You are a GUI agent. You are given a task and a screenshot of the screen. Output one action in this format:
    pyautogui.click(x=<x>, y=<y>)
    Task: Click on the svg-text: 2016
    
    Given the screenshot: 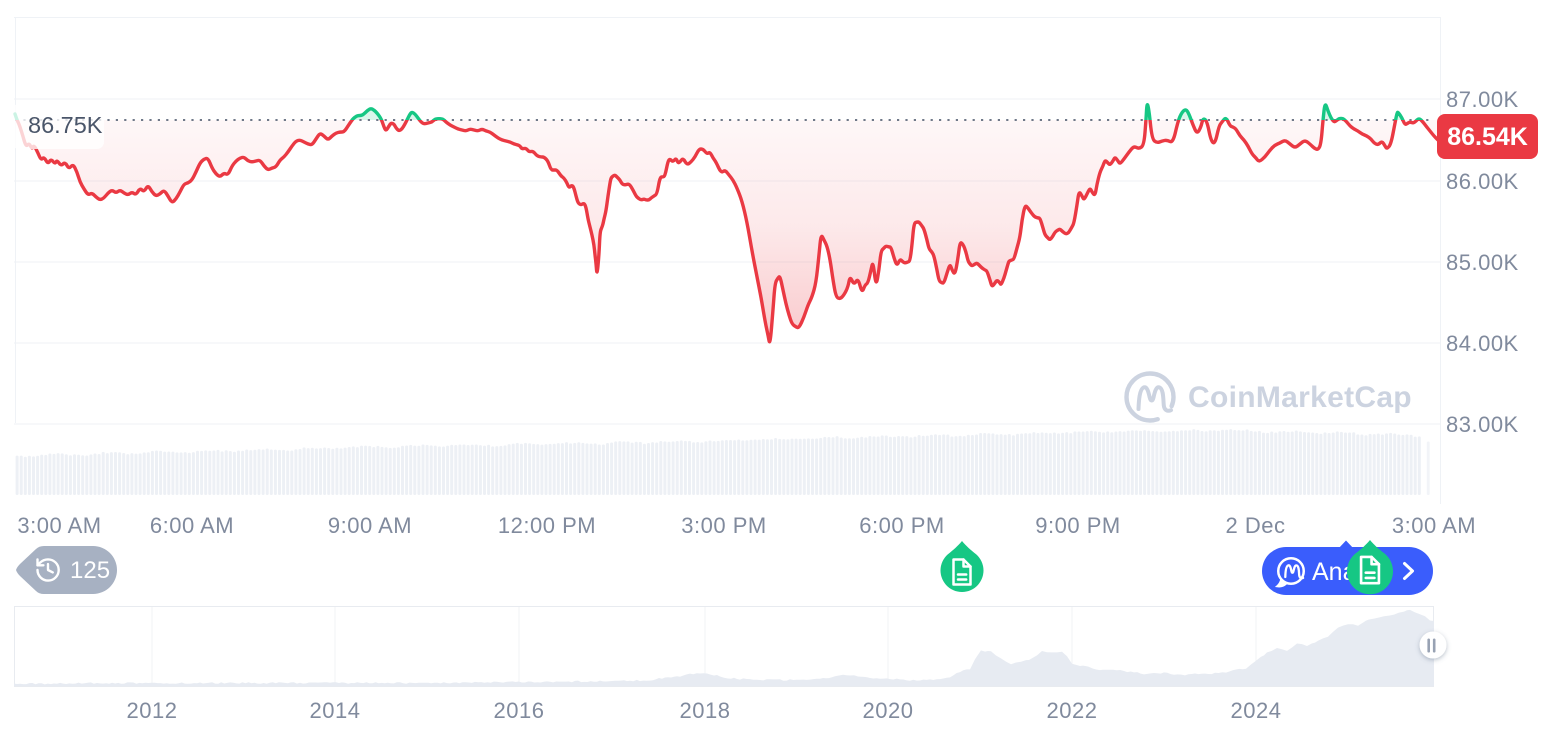 What is the action you would take?
    pyautogui.click(x=519, y=710)
    